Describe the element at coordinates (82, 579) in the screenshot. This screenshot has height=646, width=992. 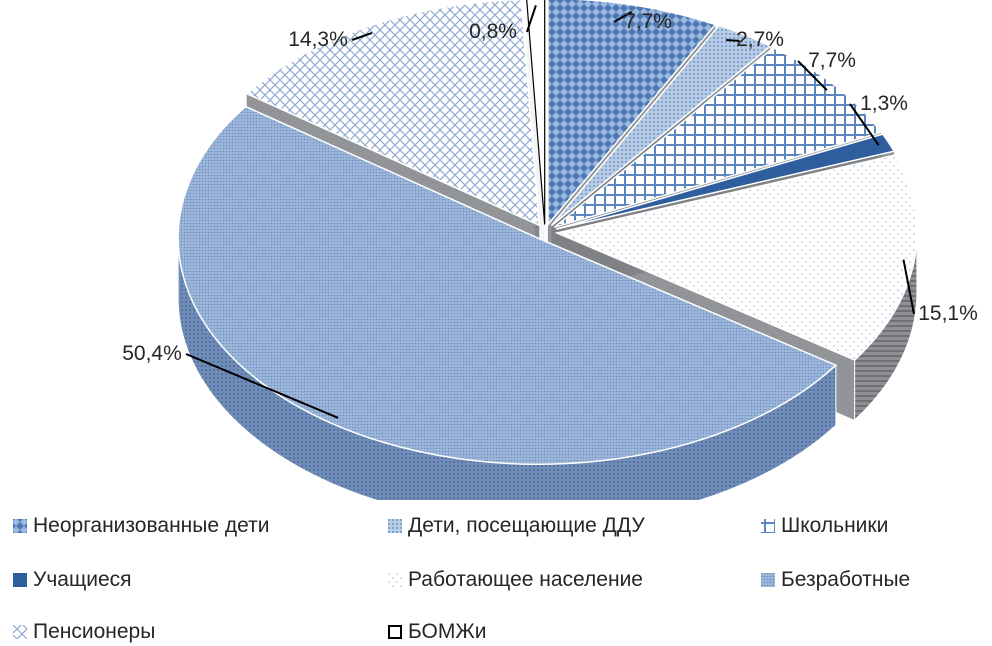
I see `legend-label: Учащиеся` at that location.